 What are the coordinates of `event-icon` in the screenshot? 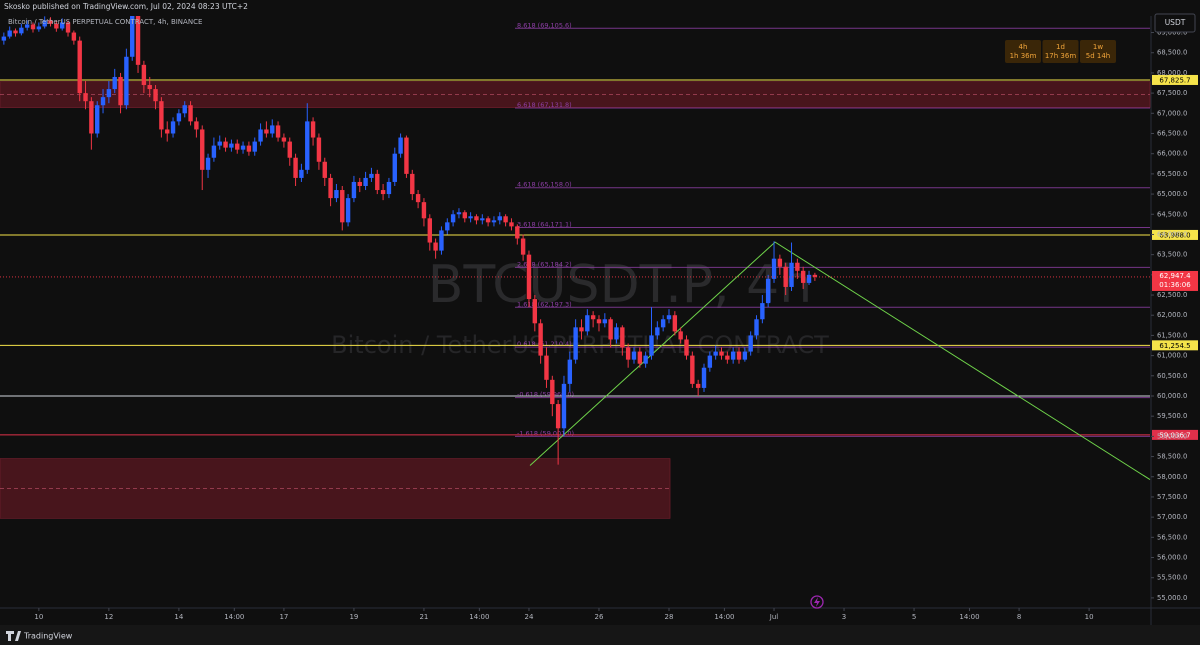 It's located at (817, 602).